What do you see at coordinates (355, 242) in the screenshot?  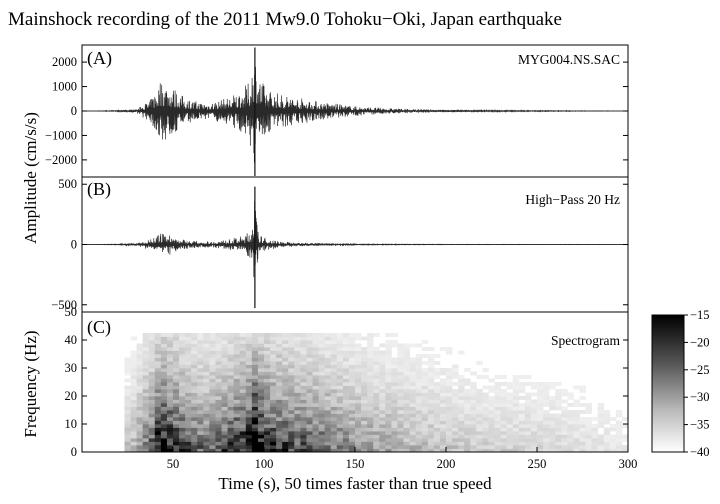 I see `panel-b-trace` at bounding box center [355, 242].